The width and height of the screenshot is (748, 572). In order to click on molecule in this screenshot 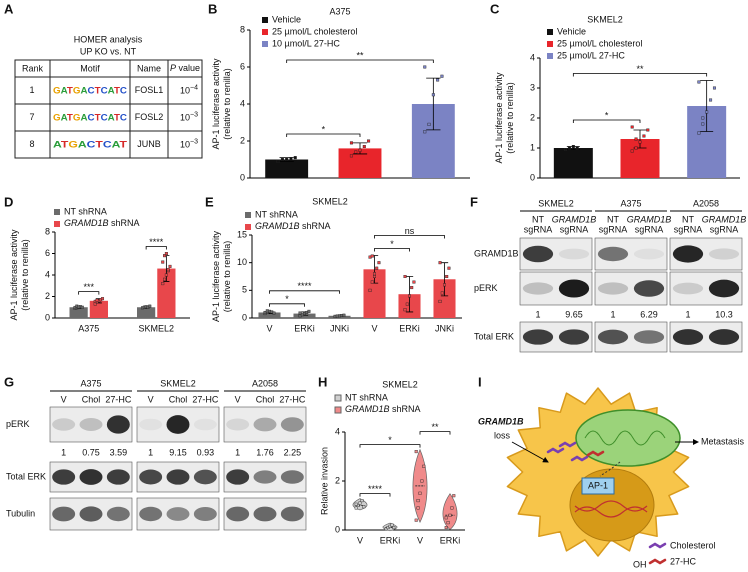, I will do `click(595, 453)`.